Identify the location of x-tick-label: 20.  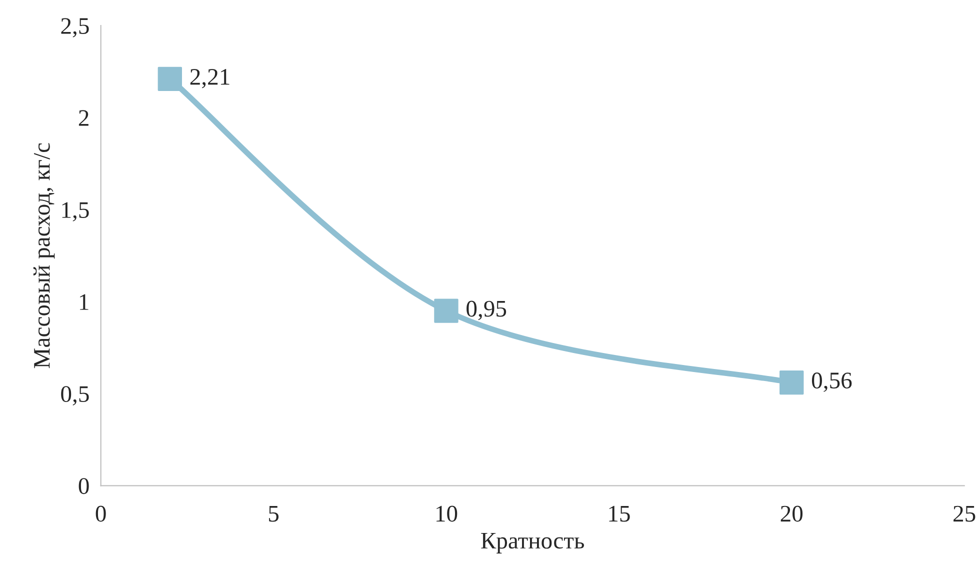
(791, 514).